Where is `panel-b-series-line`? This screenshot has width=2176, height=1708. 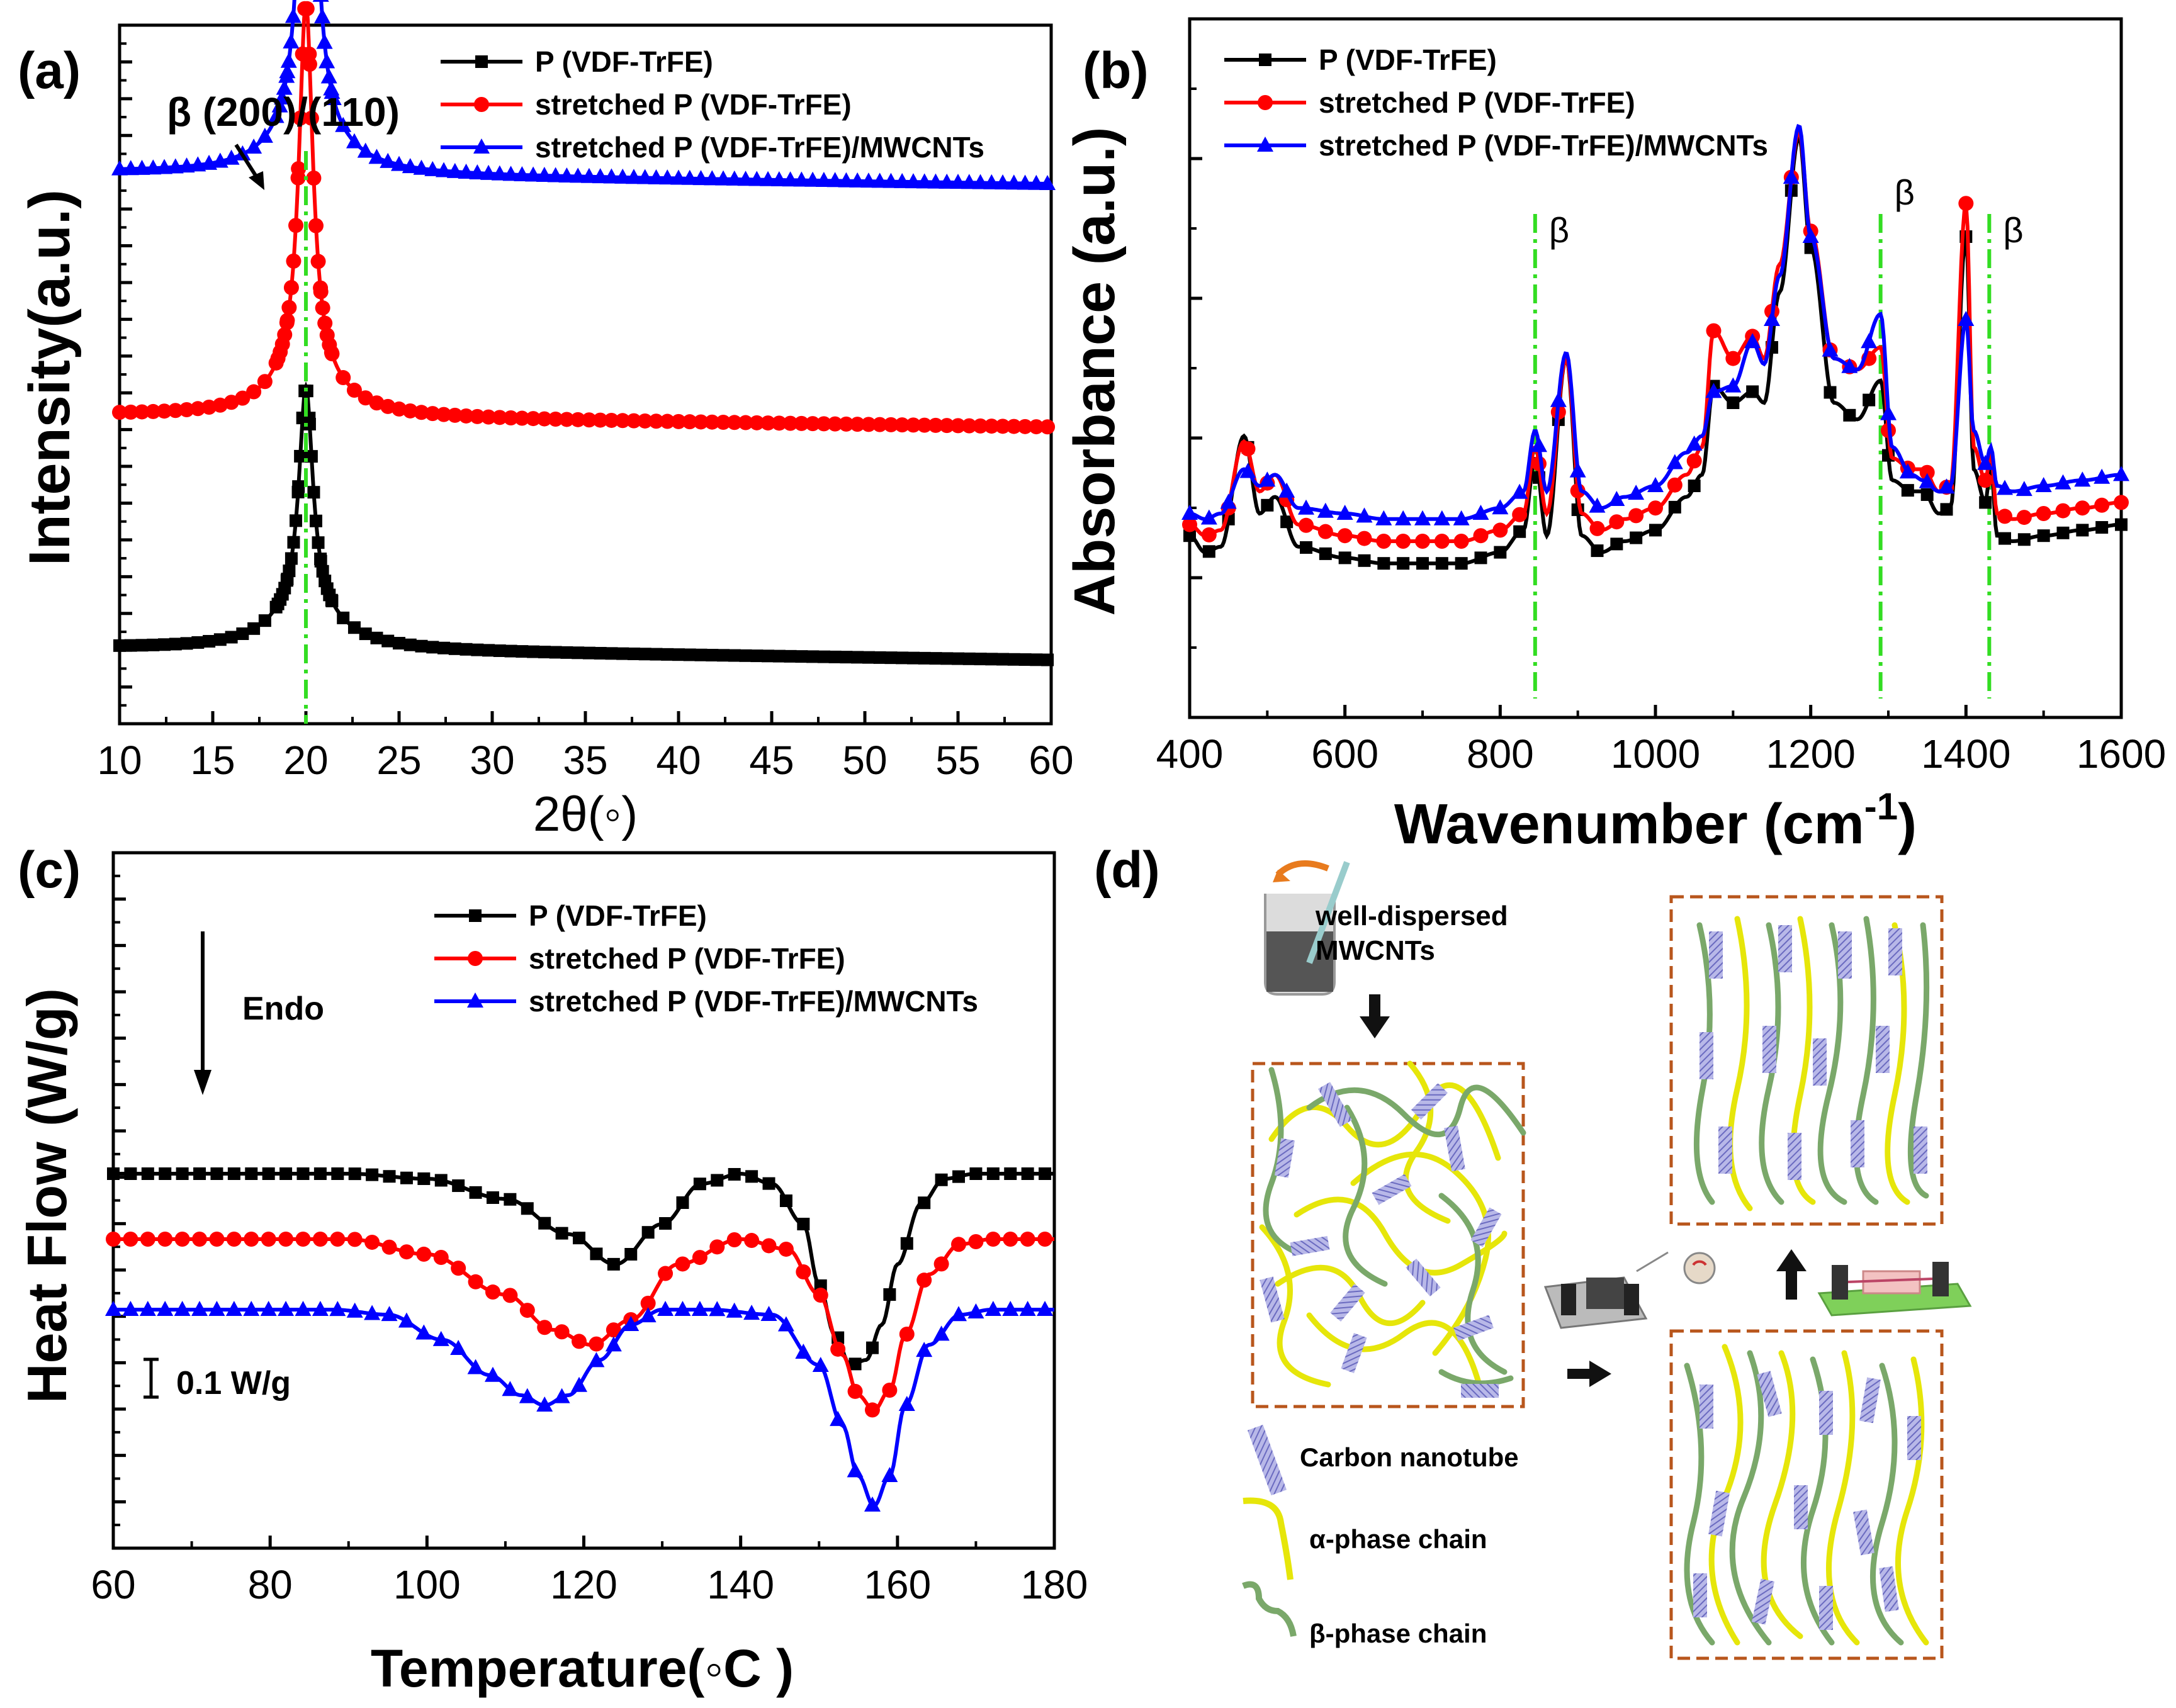
panel-b-series-line is located at coordinates (1655, 322).